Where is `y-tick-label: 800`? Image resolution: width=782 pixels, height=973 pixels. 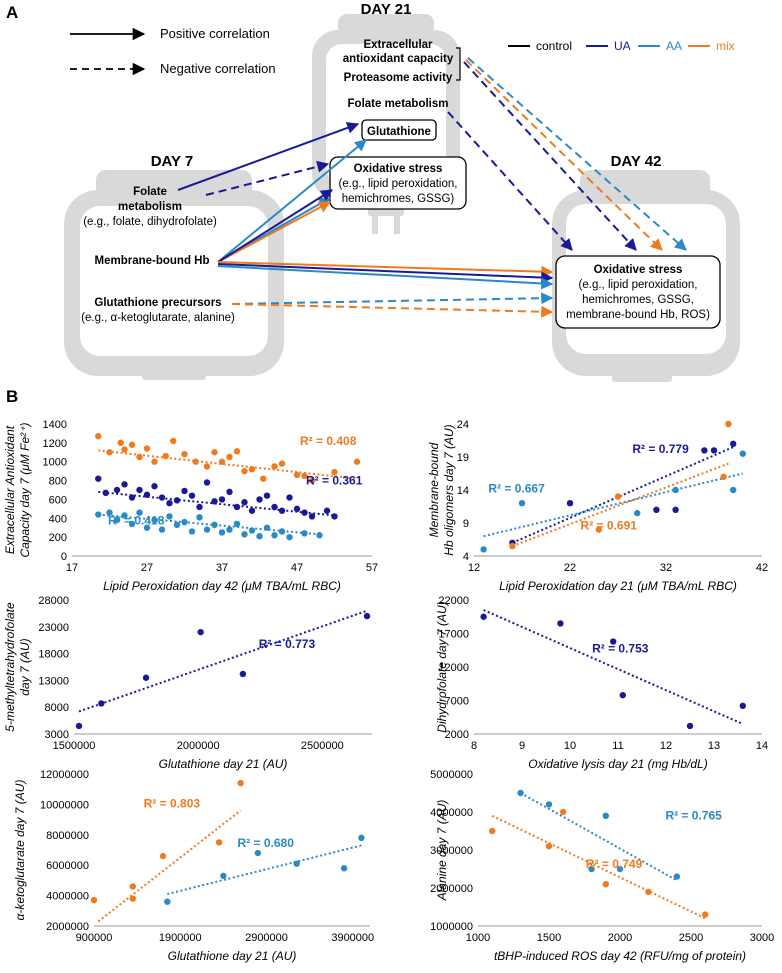 y-tick-label: 800 is located at coordinates (58, 482).